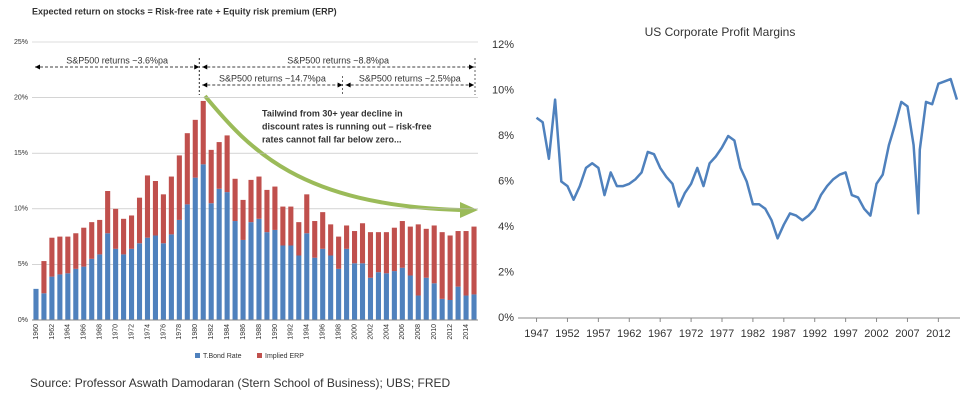  What do you see at coordinates (418, 332) in the screenshot?
I see `x-tick-label: 2008` at bounding box center [418, 332].